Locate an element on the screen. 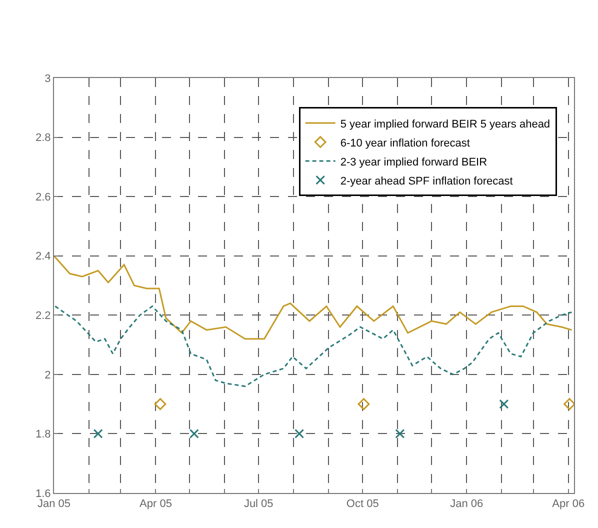 This screenshot has height=528, width=598. x-tick-label: Jan 05 is located at coordinates (54, 504).